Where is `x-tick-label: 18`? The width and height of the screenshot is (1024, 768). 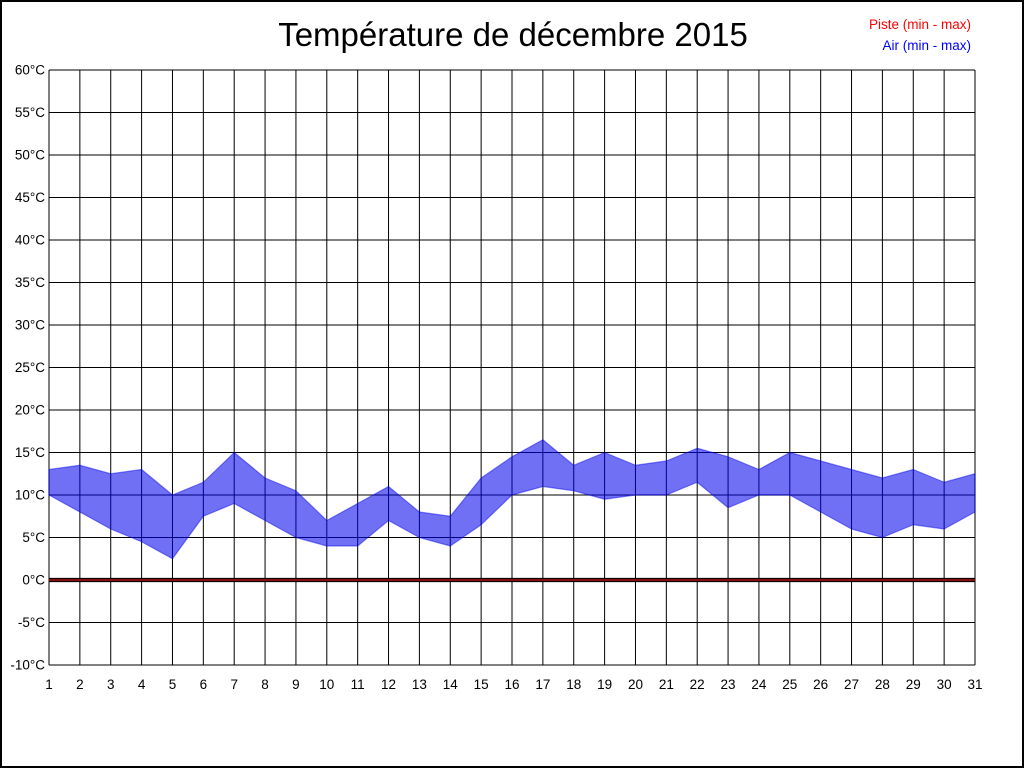
x-tick-label: 18 is located at coordinates (573, 684).